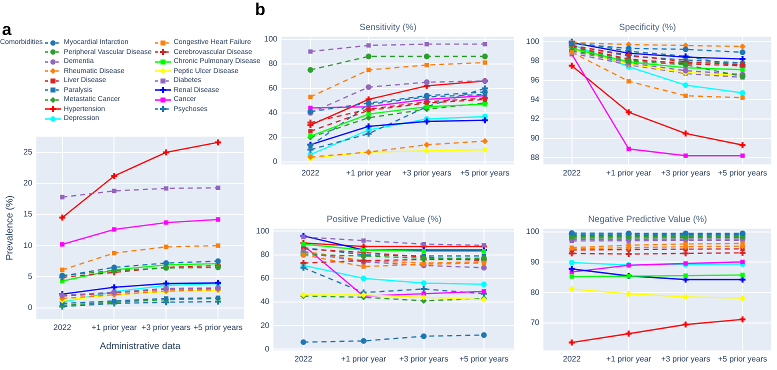 The image size is (777, 370). Describe the element at coordinates (535, 61) in the screenshot. I see `y-tick-label: 98` at that location.